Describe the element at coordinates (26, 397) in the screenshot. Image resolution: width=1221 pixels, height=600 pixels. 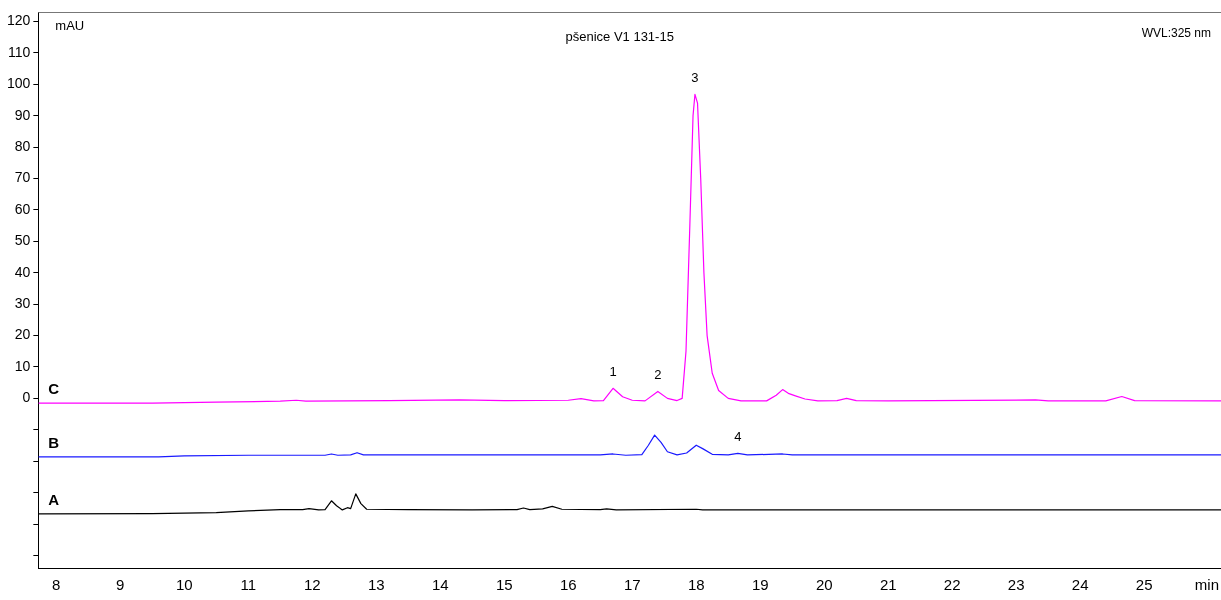
I see `y-tick-label: 0` at that location.